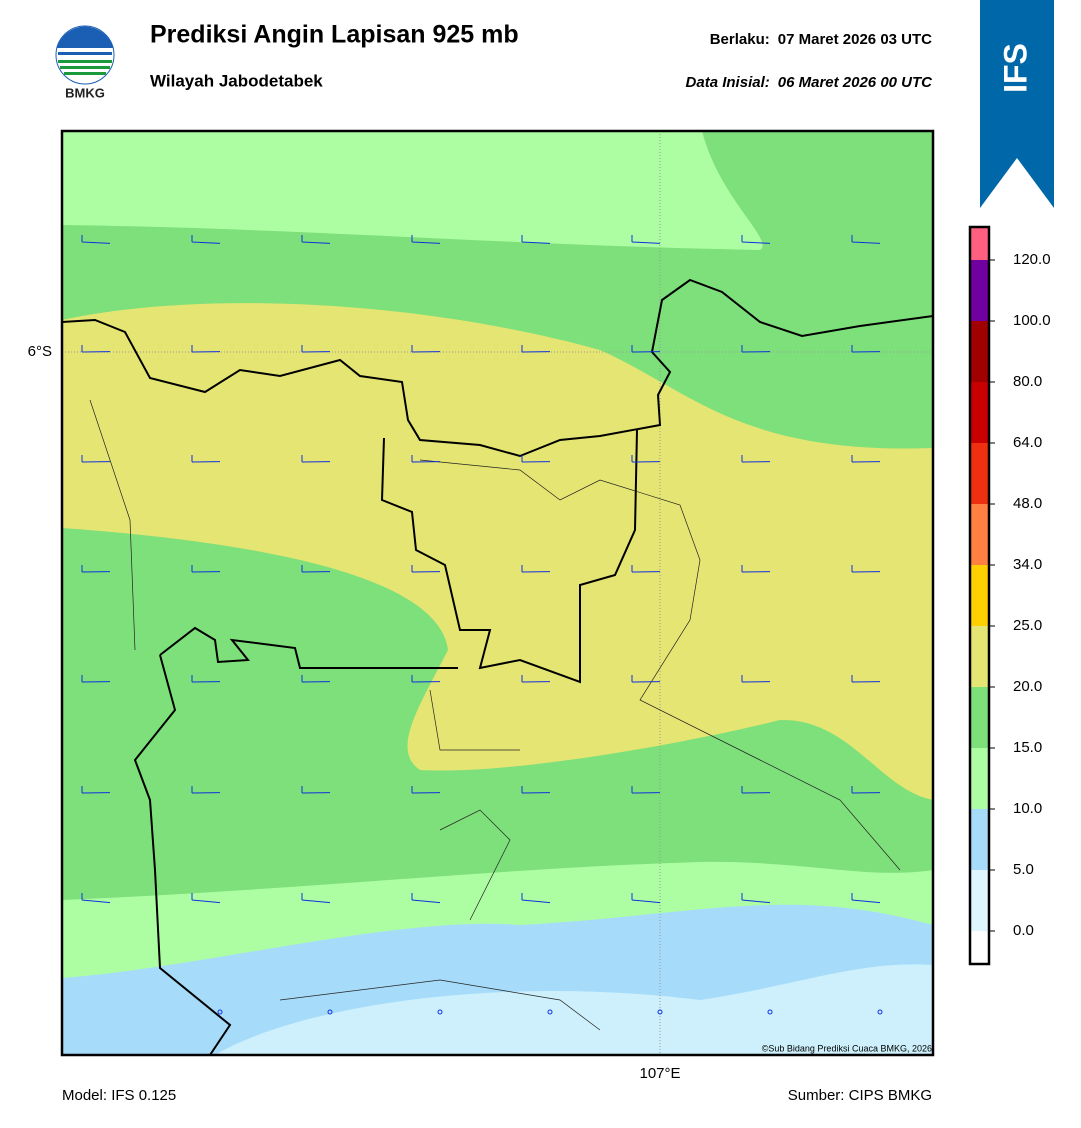 The image size is (1081, 1128). Describe the element at coordinates (1015, 68) in the screenshot. I see `badge-text: IFS` at that location.